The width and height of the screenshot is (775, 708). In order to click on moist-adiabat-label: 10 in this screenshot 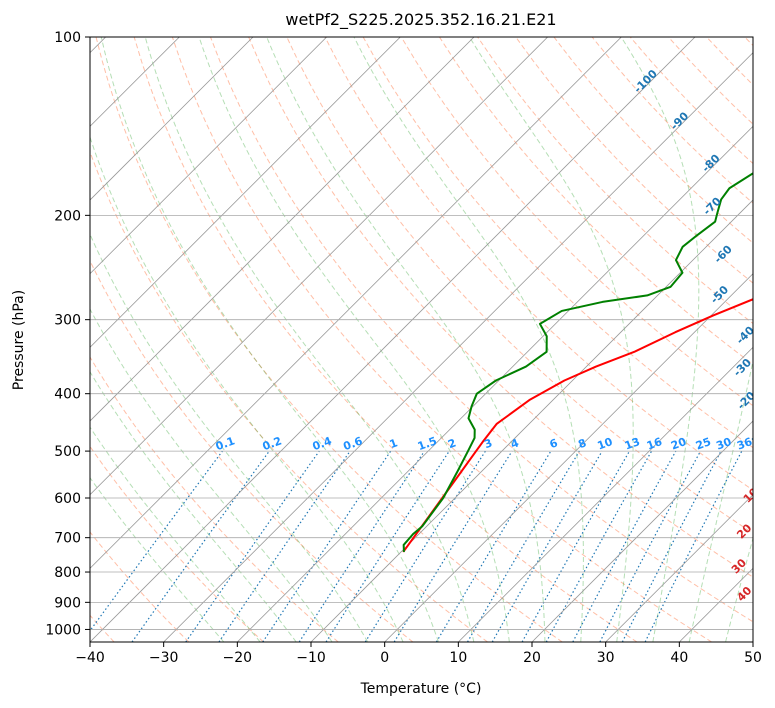, I will do `click(751, 495)`.